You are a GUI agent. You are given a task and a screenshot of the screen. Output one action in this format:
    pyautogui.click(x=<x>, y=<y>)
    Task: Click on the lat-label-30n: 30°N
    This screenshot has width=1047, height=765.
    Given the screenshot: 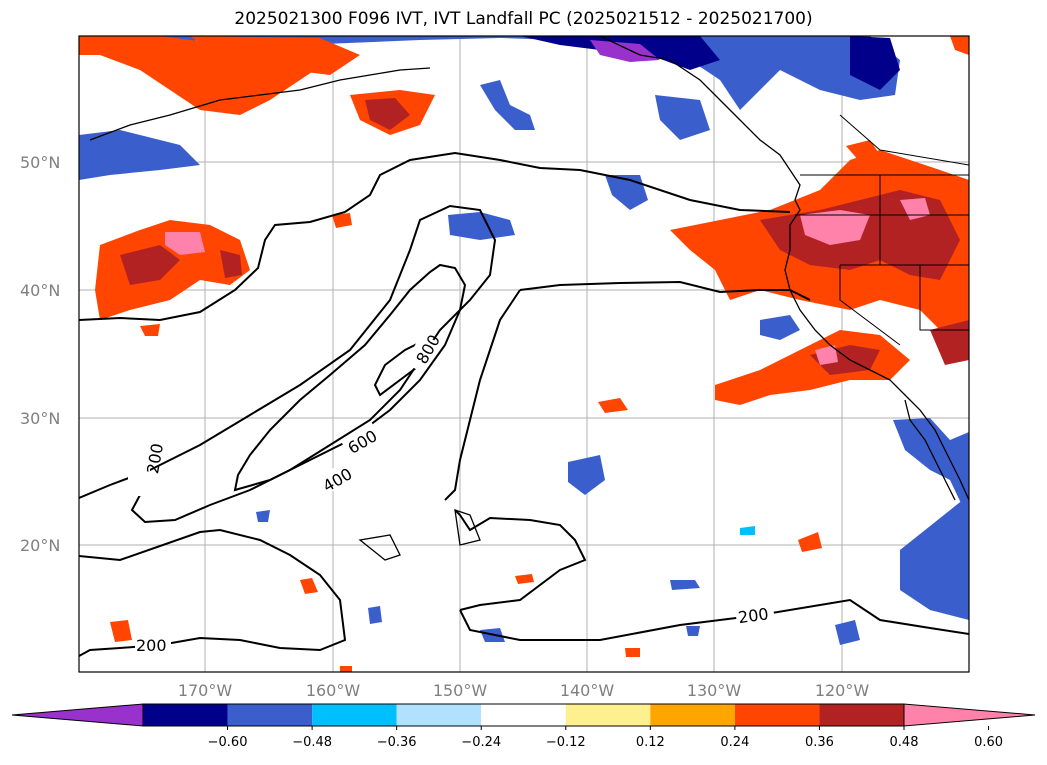 What is the action you would take?
    pyautogui.click(x=40, y=418)
    